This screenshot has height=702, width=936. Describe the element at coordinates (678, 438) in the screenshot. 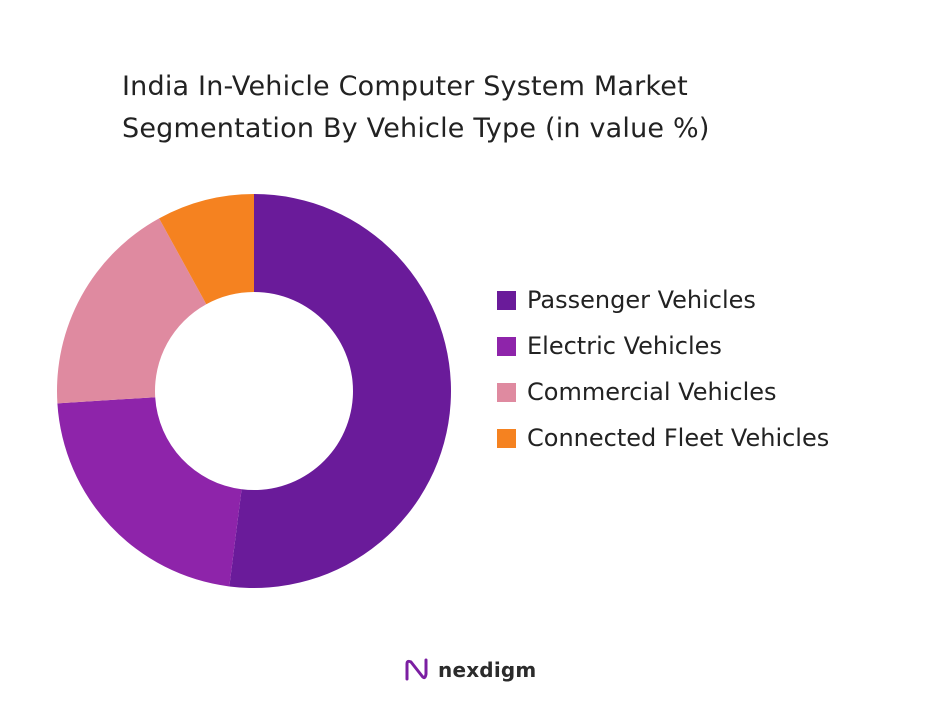

I see `legend-label-connected-fleet-vehicles: Connected Fleet Vehicles` at that location.